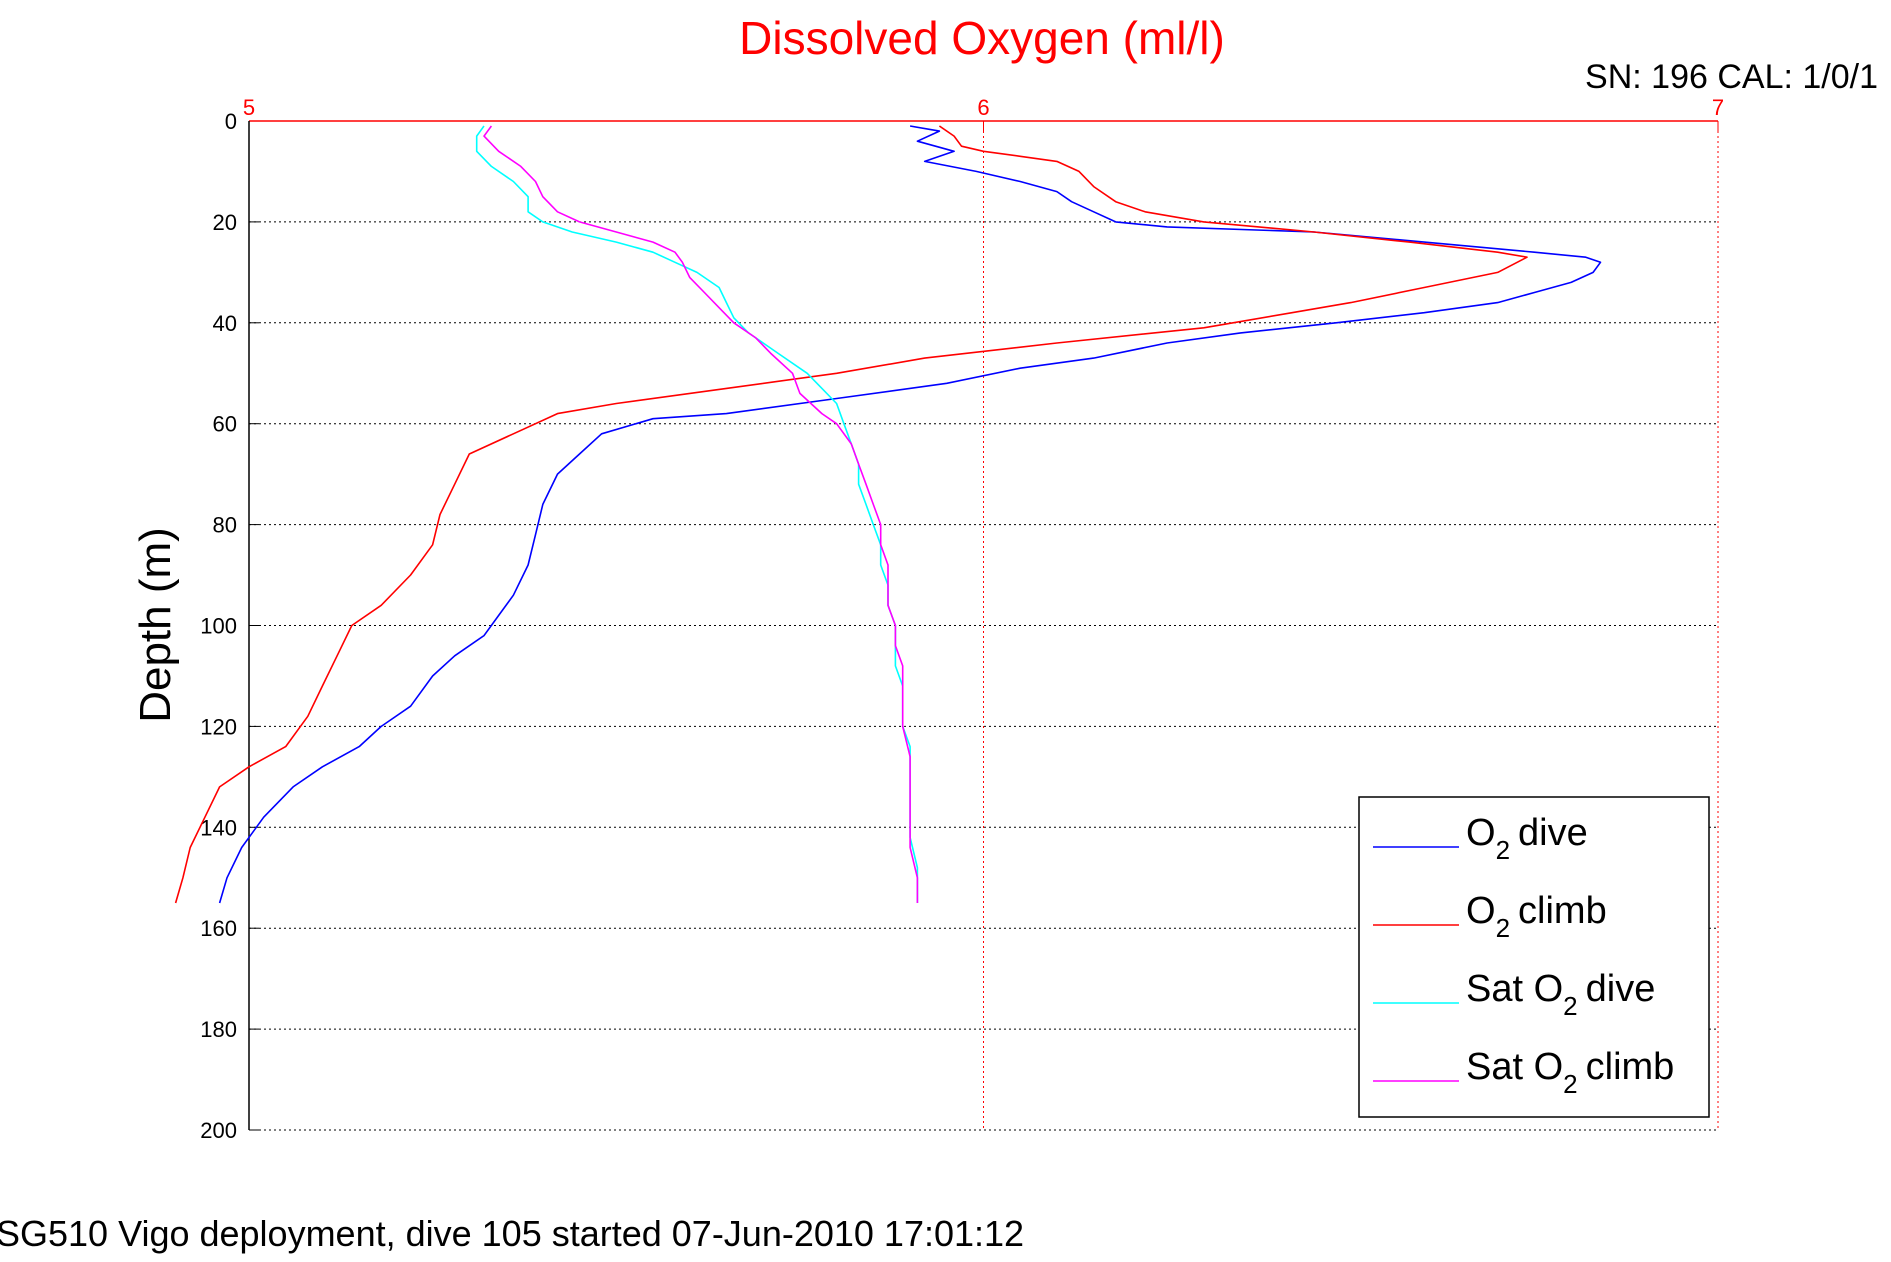  I want to click on legend-entry-3: Sat O2 climb, so click(1570, 1072).